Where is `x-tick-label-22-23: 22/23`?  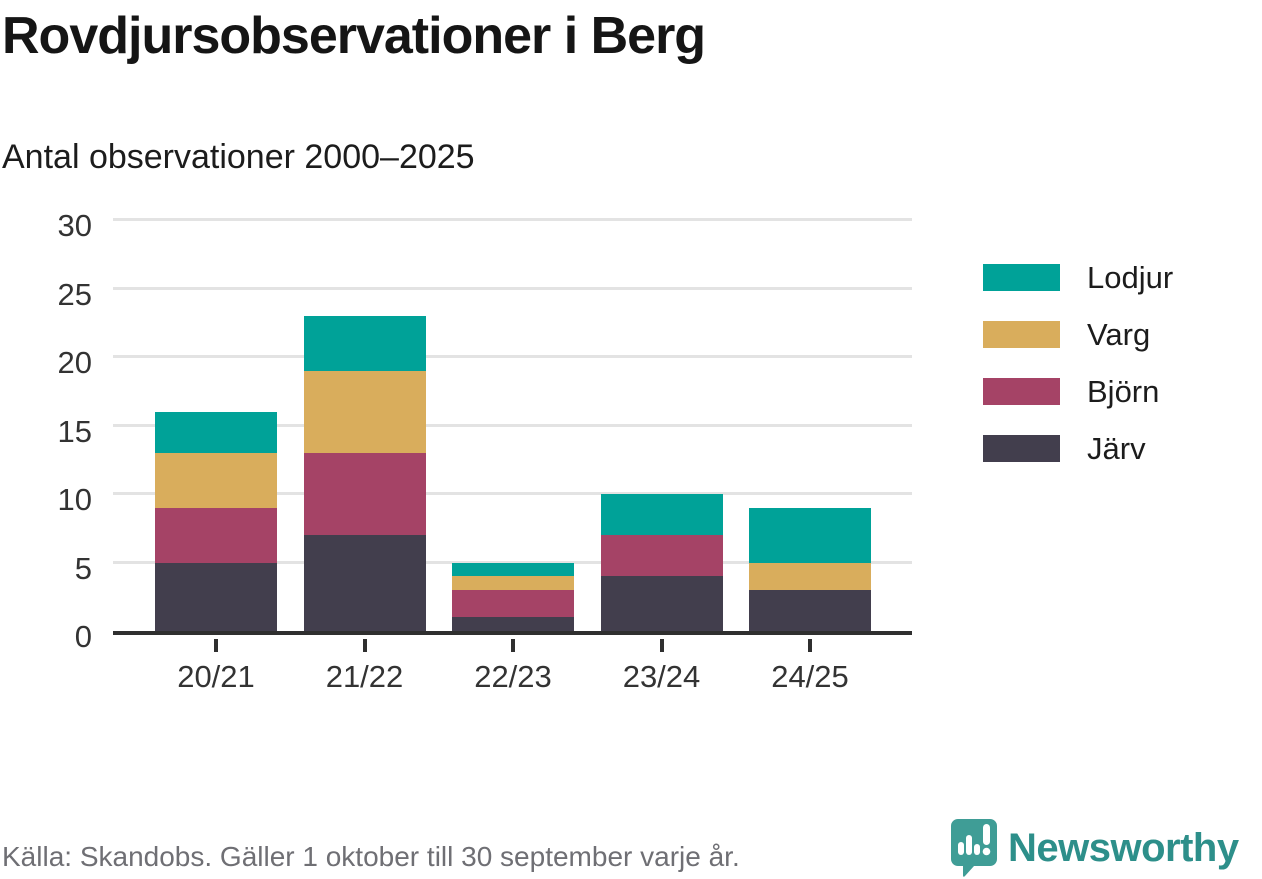 x-tick-label-22-23: 22/23 is located at coordinates (513, 676).